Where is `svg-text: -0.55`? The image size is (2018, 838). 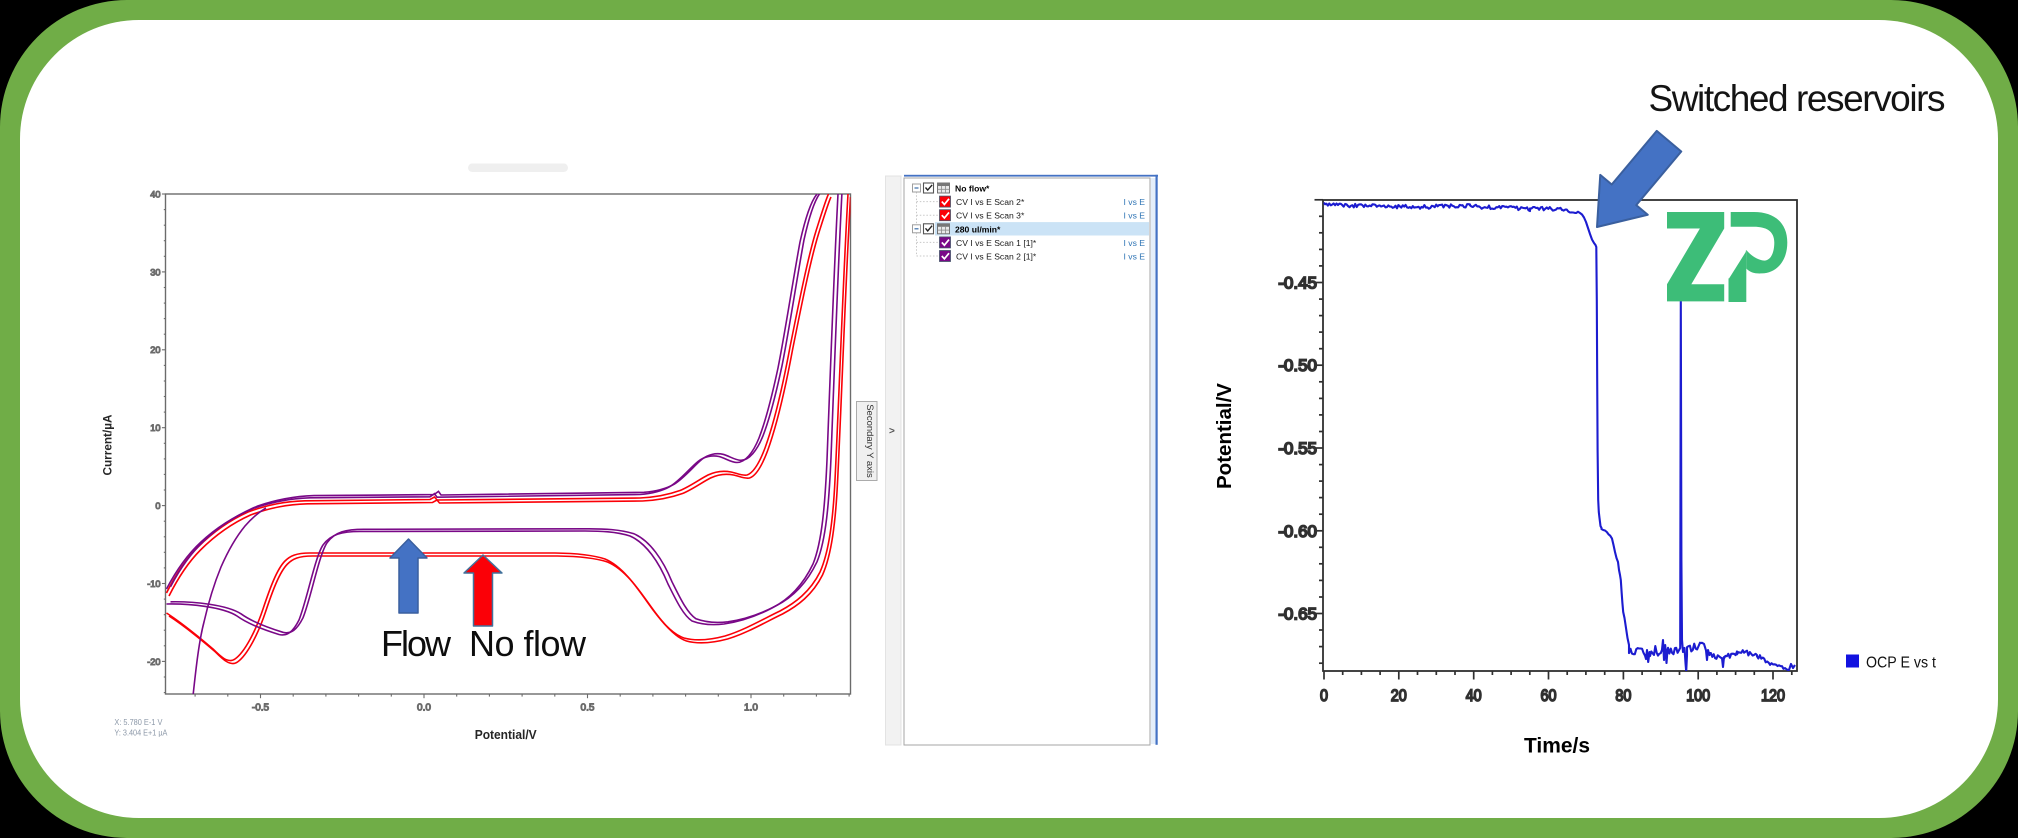 svg-text: -0.55 is located at coordinates (1297, 448).